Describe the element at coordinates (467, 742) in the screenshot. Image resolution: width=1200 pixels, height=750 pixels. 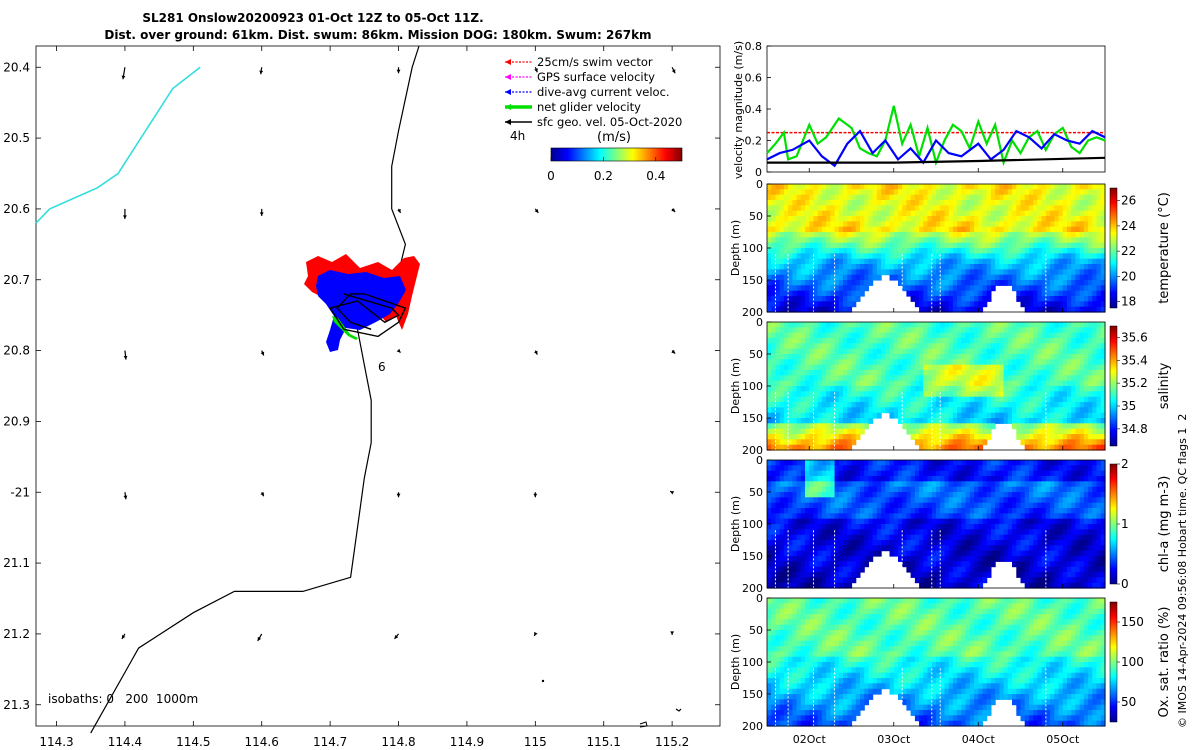
I see `map-x-tick-label: 114.9` at that location.